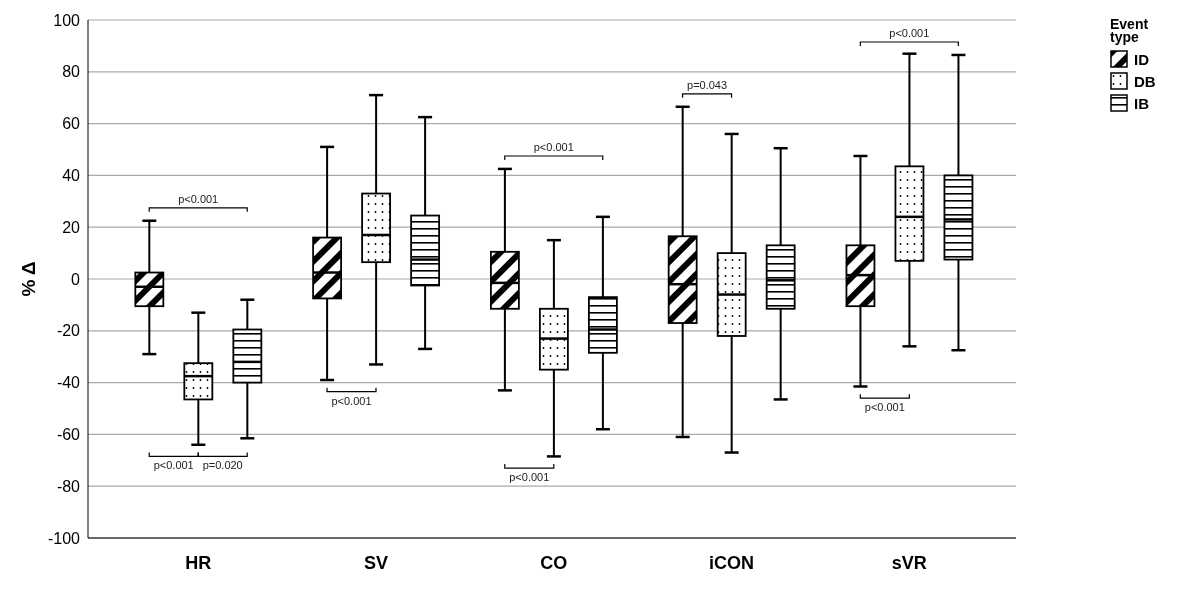 The height and width of the screenshot is (597, 1184). I want to click on y-tick-label: 100, so click(67, 20).